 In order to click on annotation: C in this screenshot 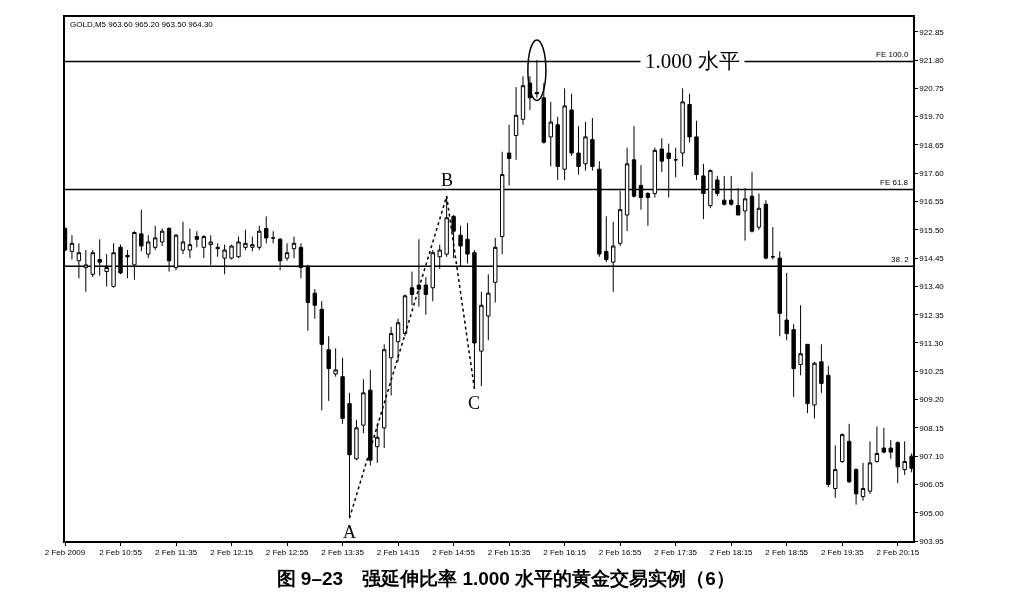, I will do `click(474, 403)`.